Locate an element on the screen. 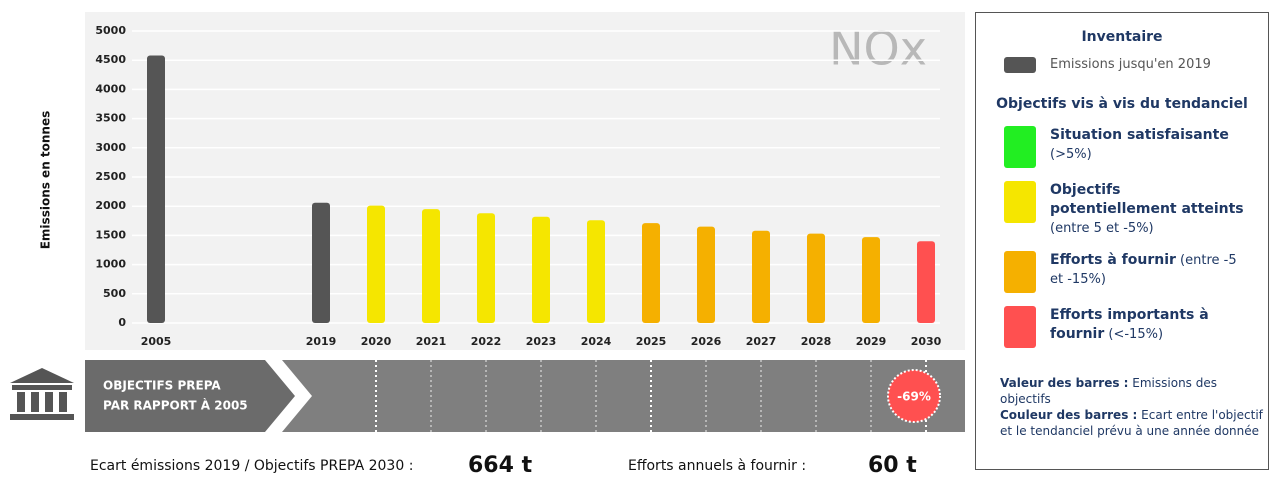 This screenshot has height=479, width=1275. legend-label: Efforts à fournir is located at coordinates (1113, 260).